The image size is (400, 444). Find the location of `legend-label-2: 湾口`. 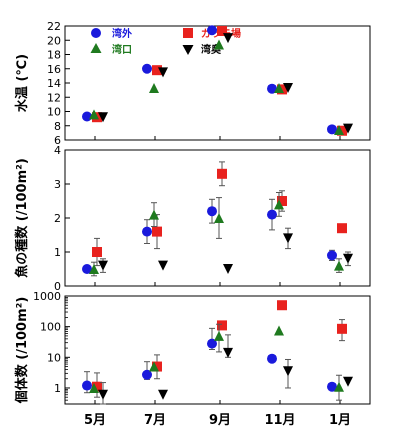

legend-label-2: 湾口 is located at coordinates (122, 49).